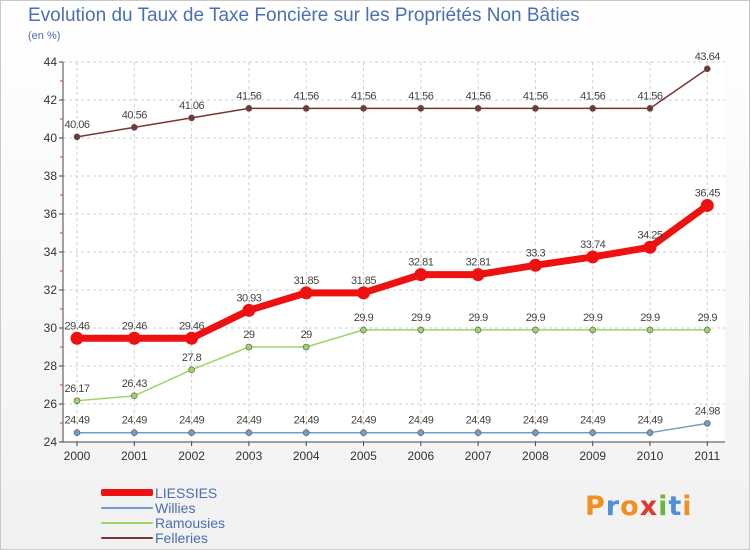 The height and width of the screenshot is (550, 750). I want to click on logo-letter: o, so click(630, 506).